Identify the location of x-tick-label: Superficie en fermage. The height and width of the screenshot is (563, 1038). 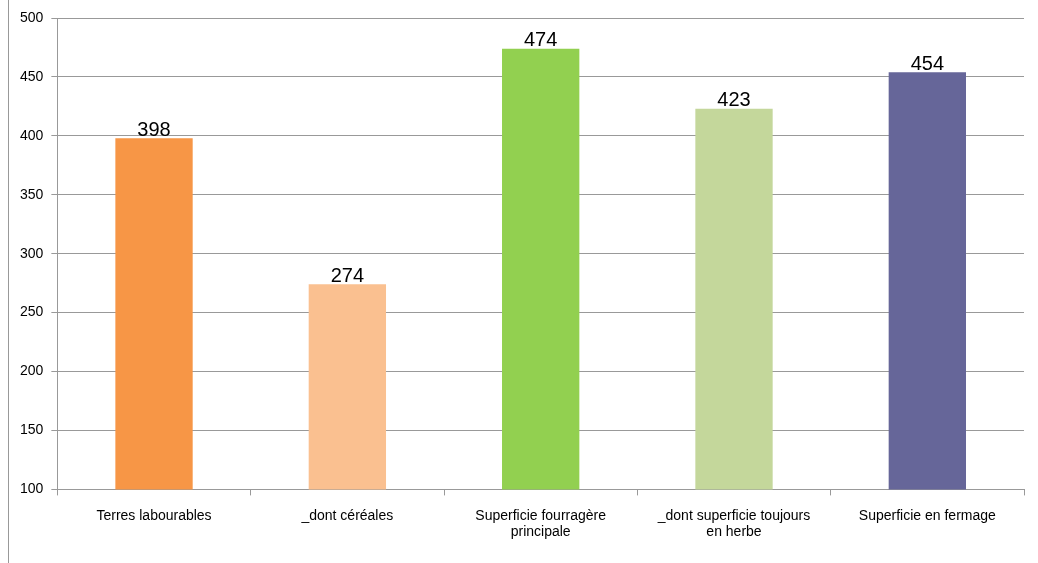
(927, 514).